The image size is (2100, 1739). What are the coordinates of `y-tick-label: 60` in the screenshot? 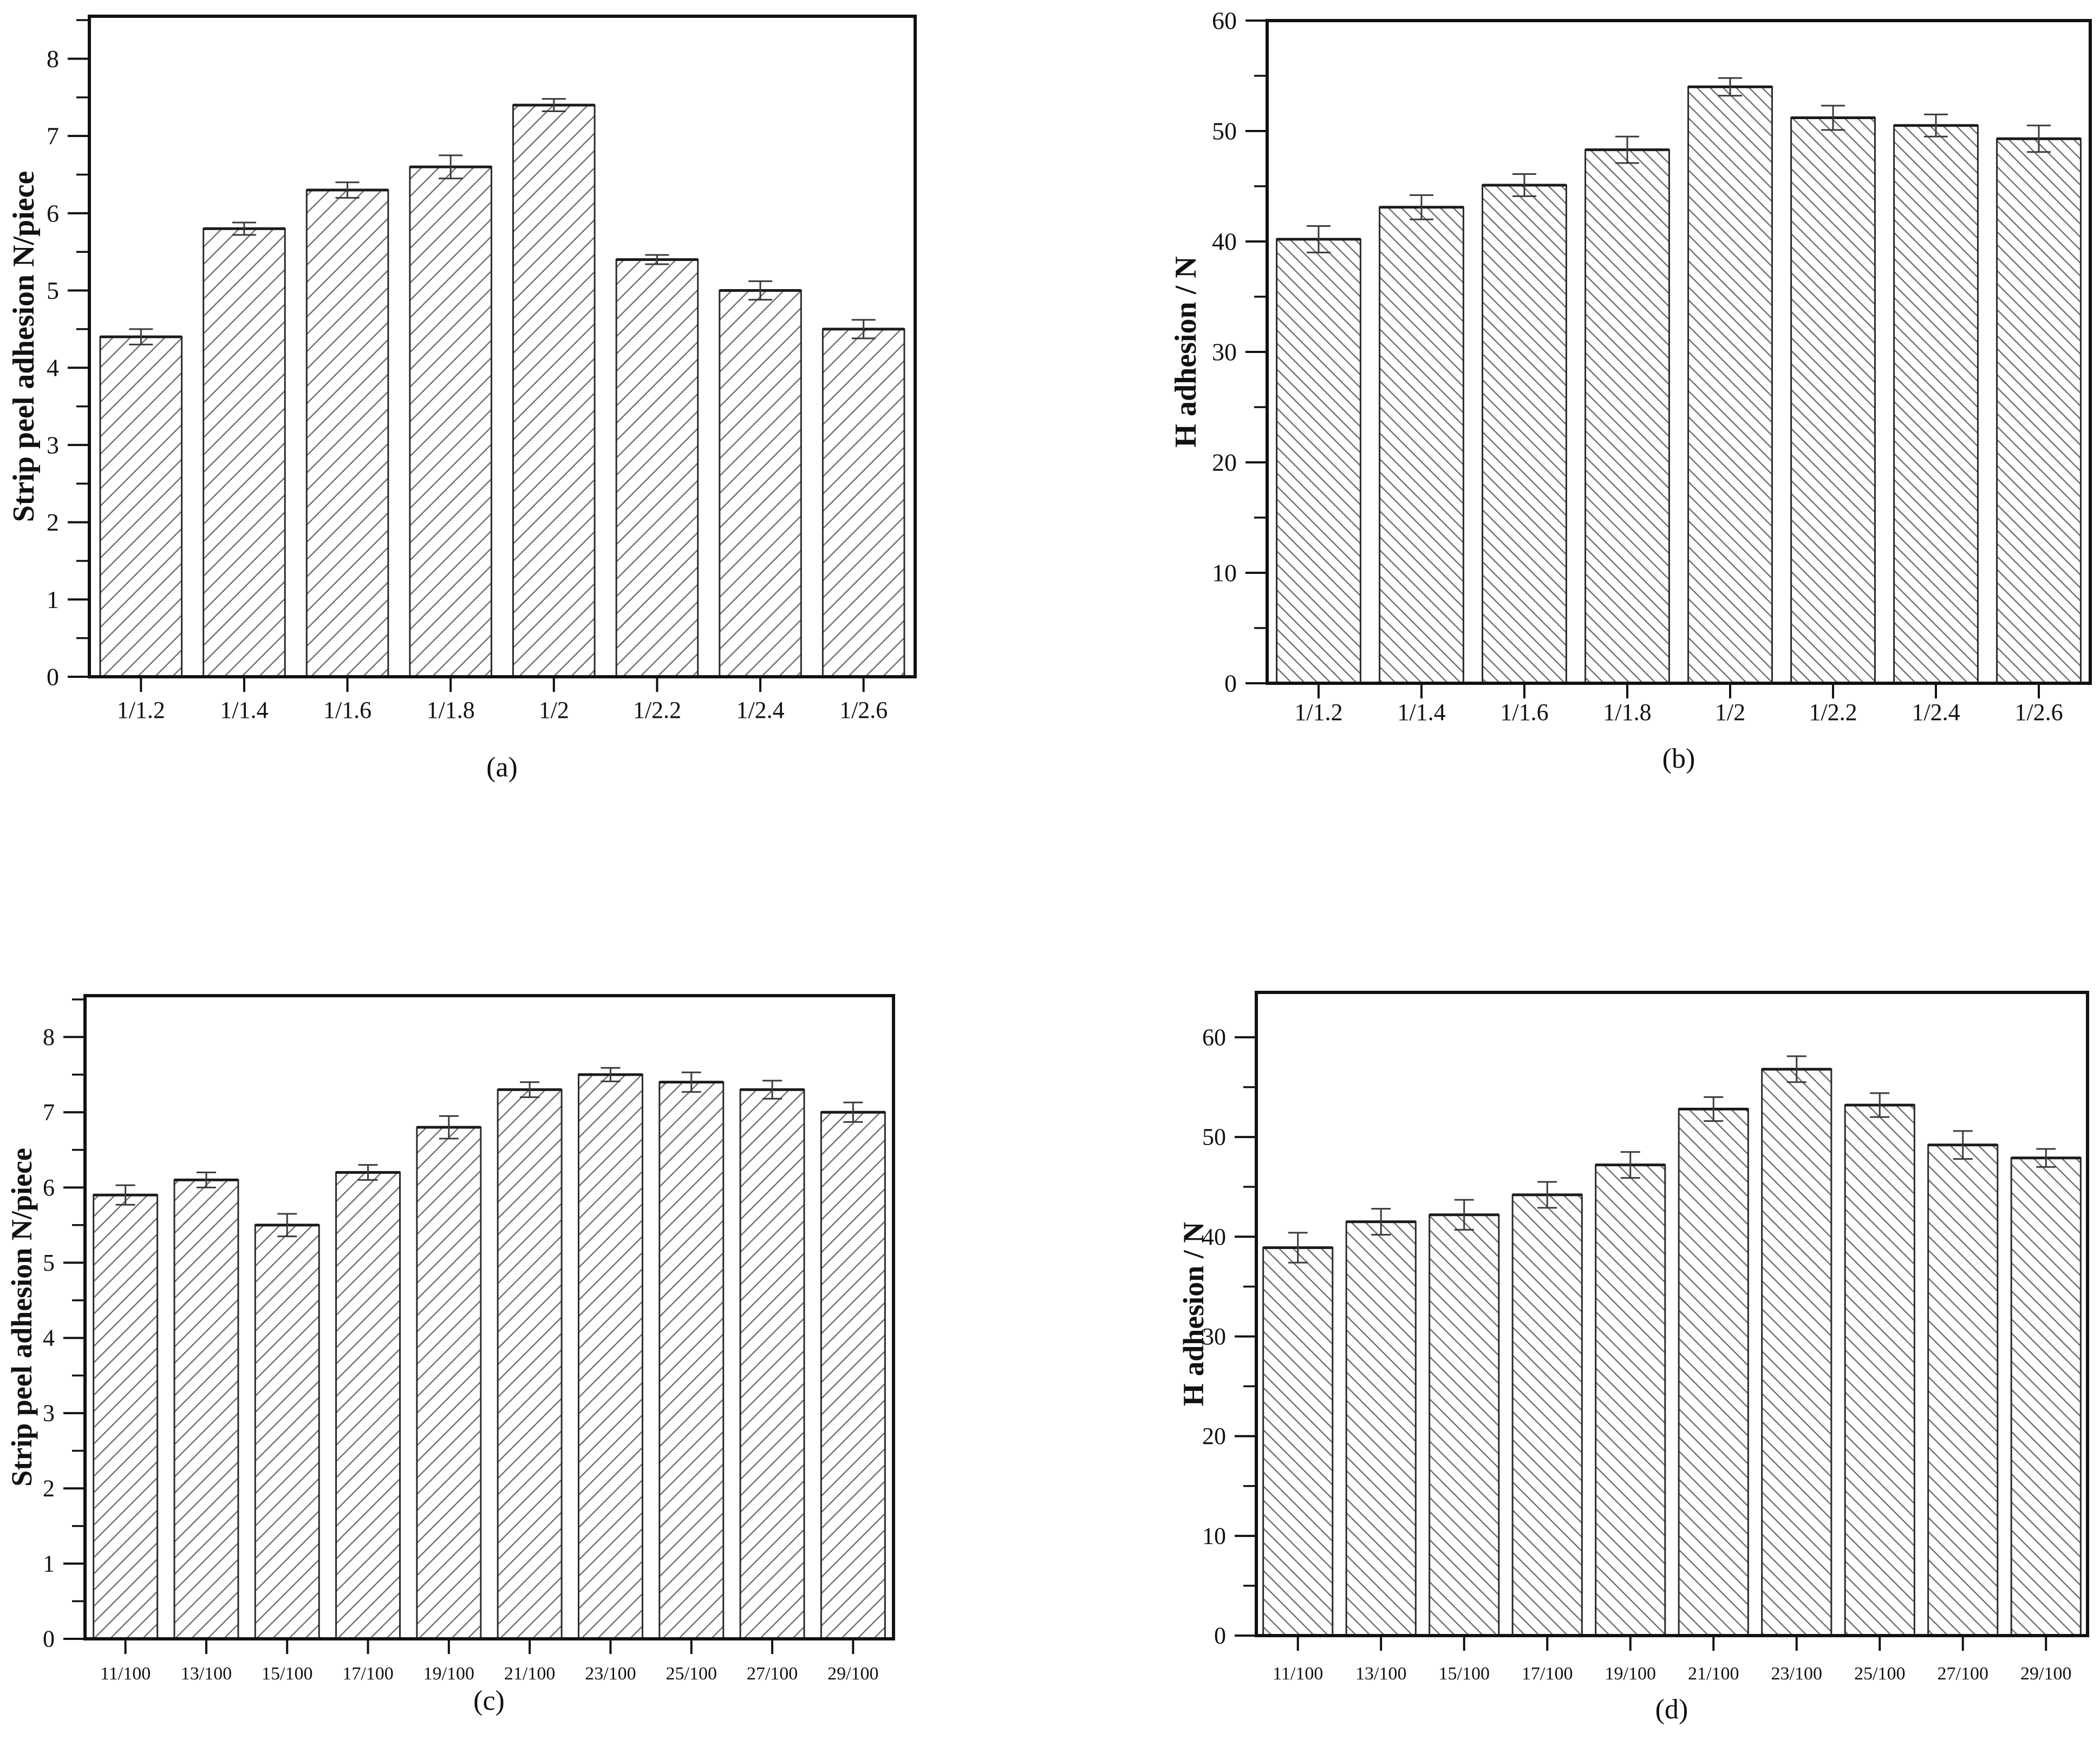 It's located at (1214, 1037).